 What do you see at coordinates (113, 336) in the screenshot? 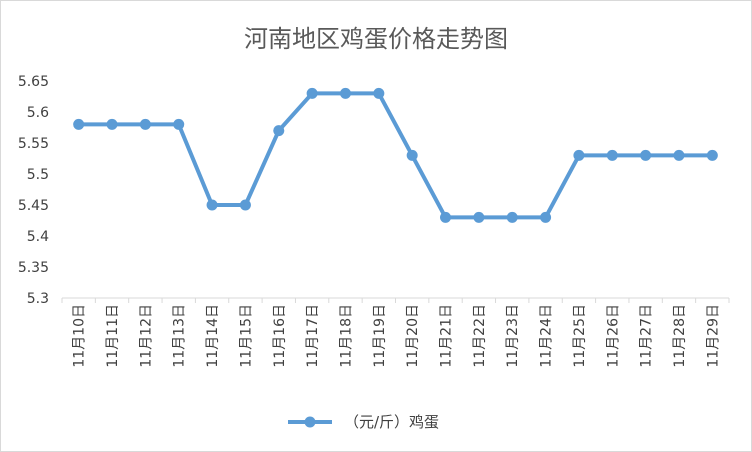
I see `x-tick-label: 11月11日` at bounding box center [113, 336].